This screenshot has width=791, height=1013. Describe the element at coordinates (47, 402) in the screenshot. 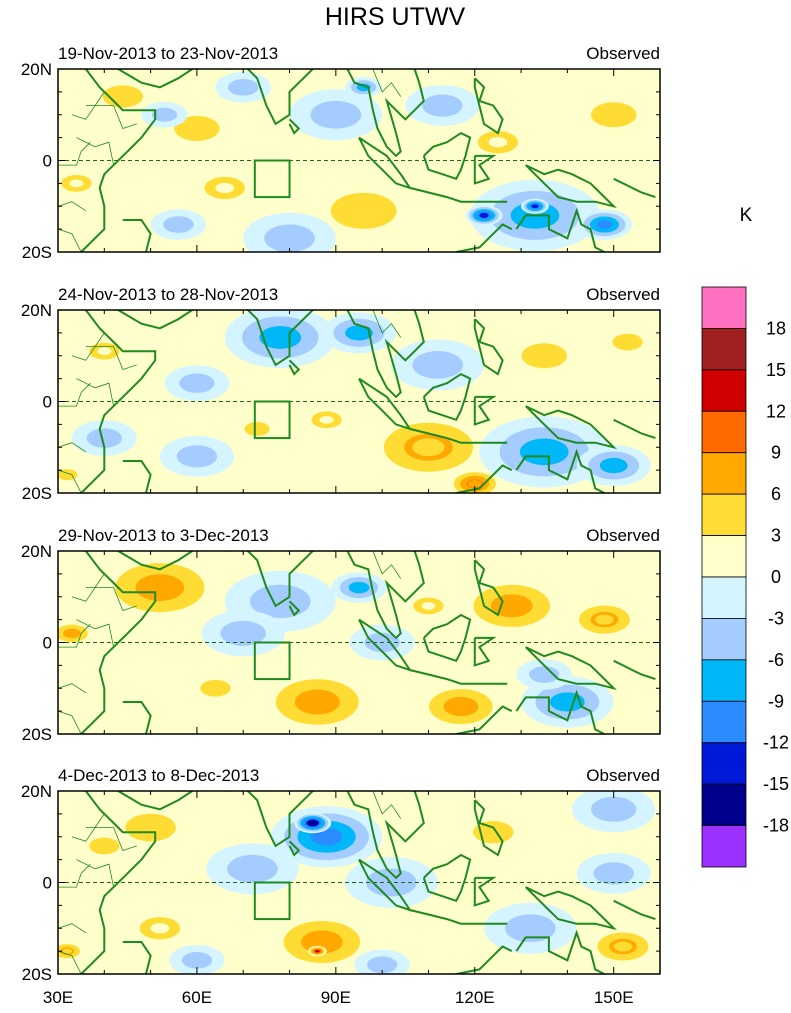

I see `y-tick-label: 0` at that location.